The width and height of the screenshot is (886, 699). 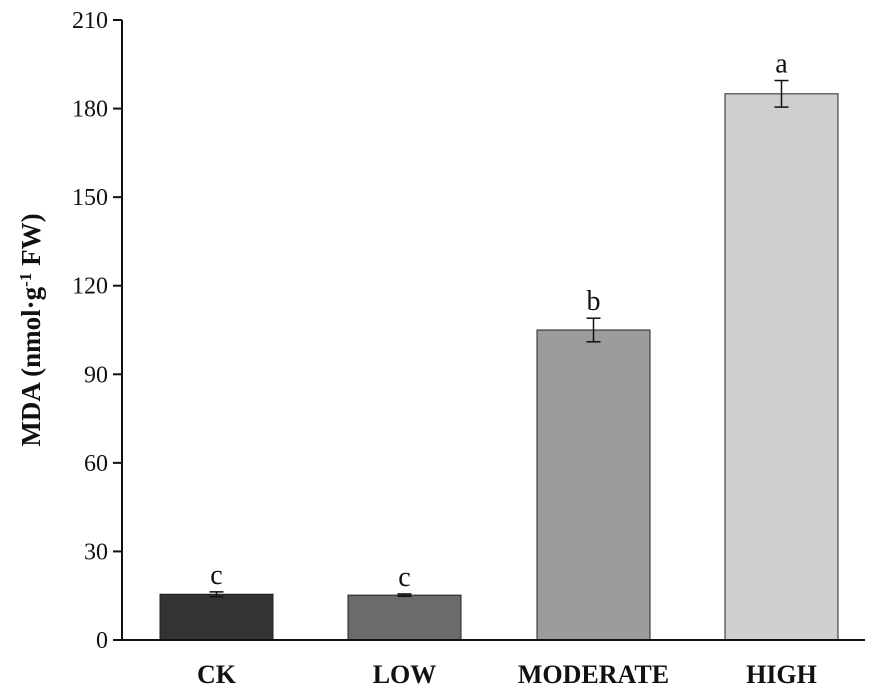 I want to click on y-axis-title-superscript: -1, so click(x=25, y=280).